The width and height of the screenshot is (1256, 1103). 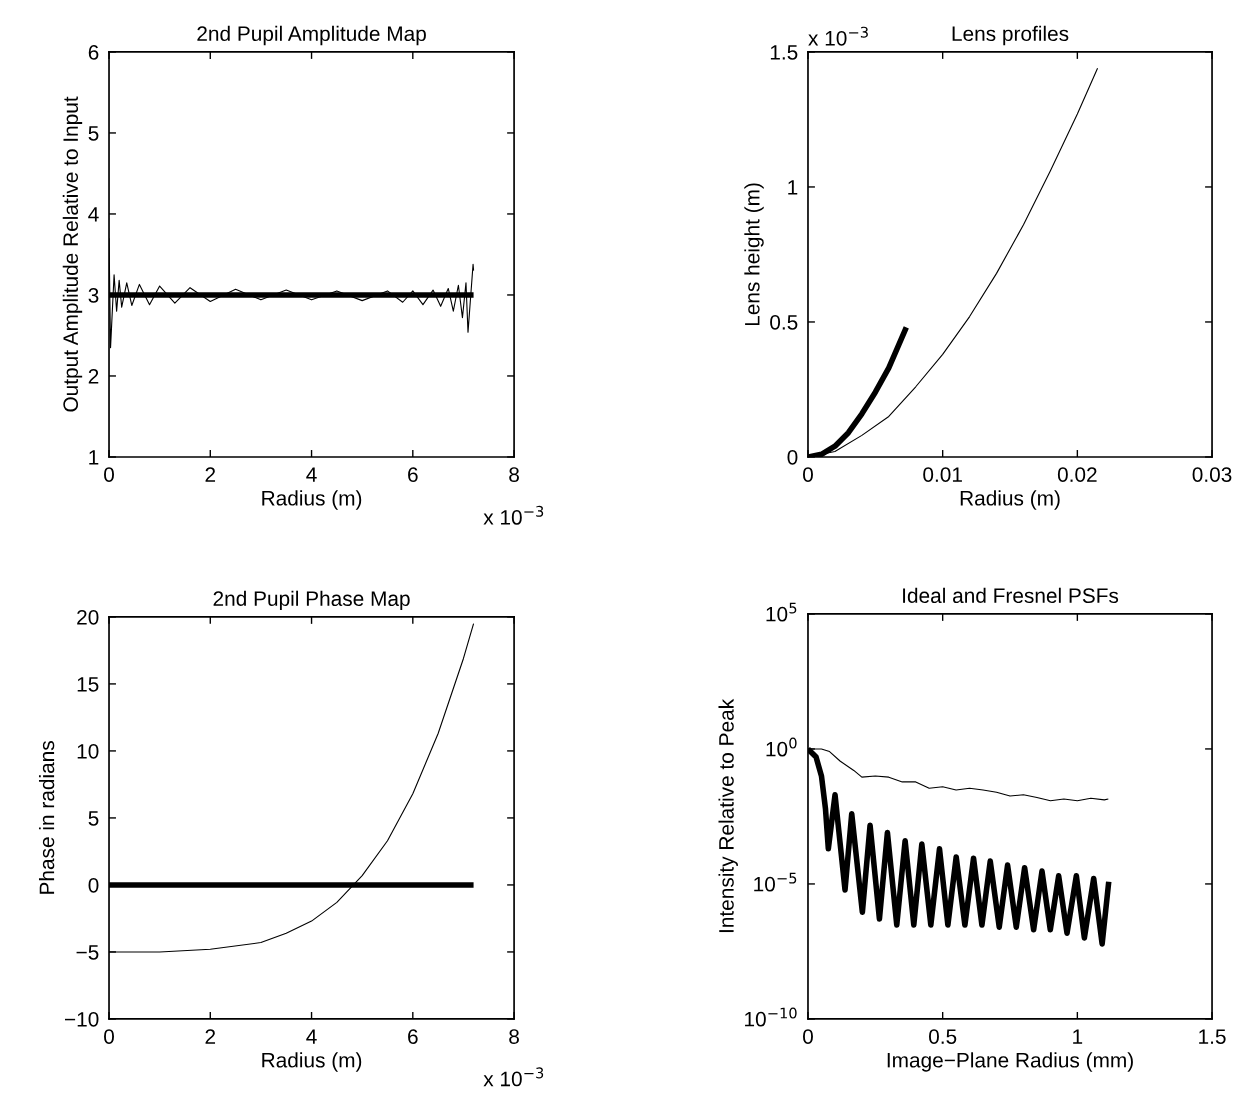 I want to click on y-axis-title: Output Amplitude Relative to Input, so click(x=72, y=254).